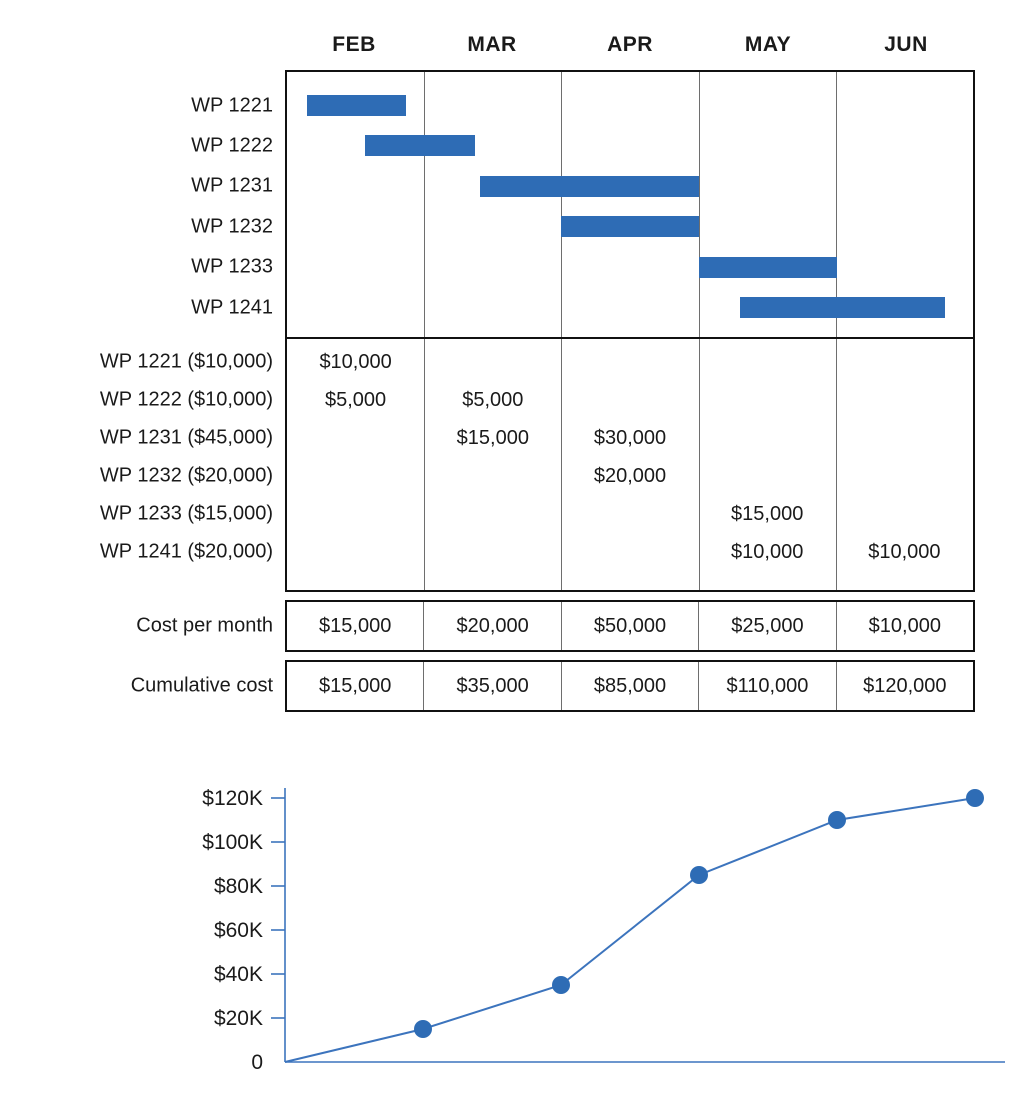 This screenshot has height=1098, width=1024. I want to click on month-label-jun: JUN, so click(906, 44).